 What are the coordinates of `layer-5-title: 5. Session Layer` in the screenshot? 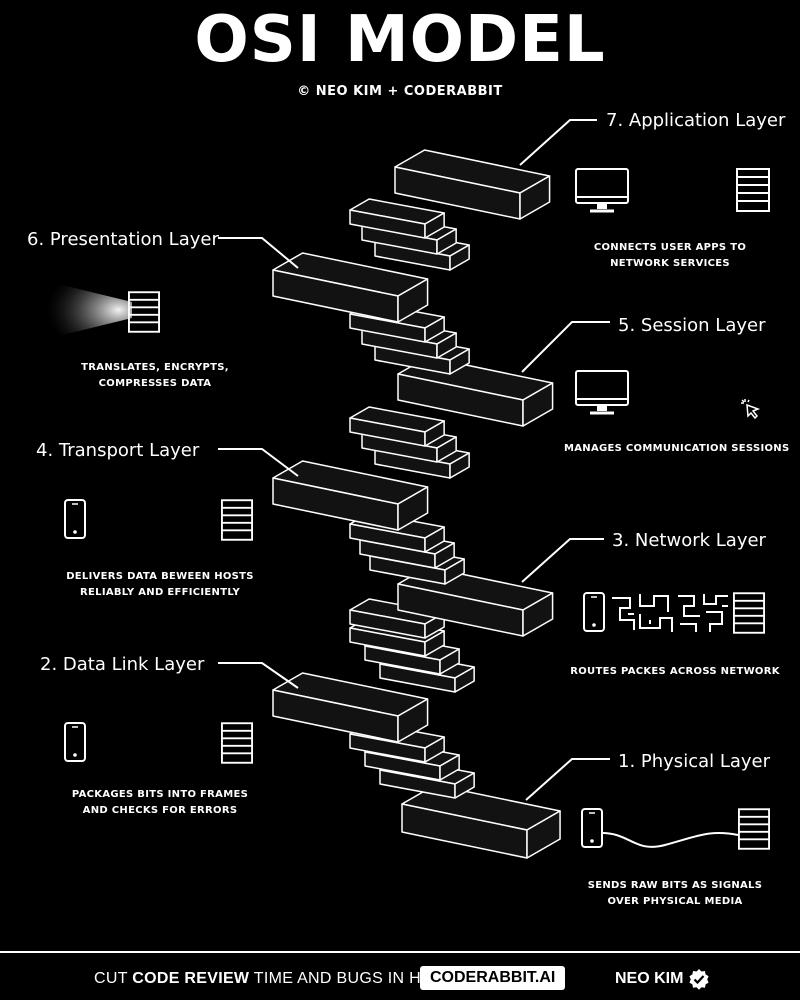 It's located at (692, 325).